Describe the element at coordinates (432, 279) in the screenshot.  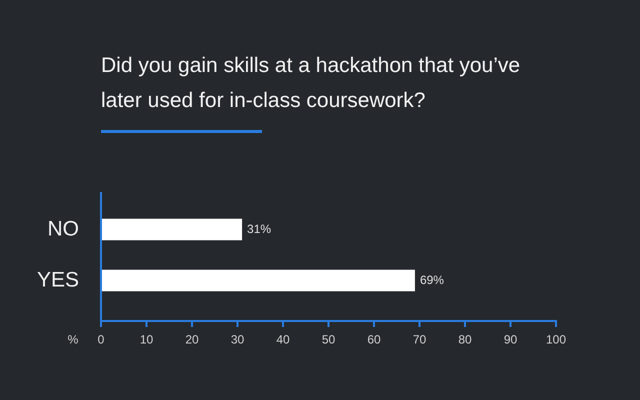
I see `data-label: 69%` at that location.